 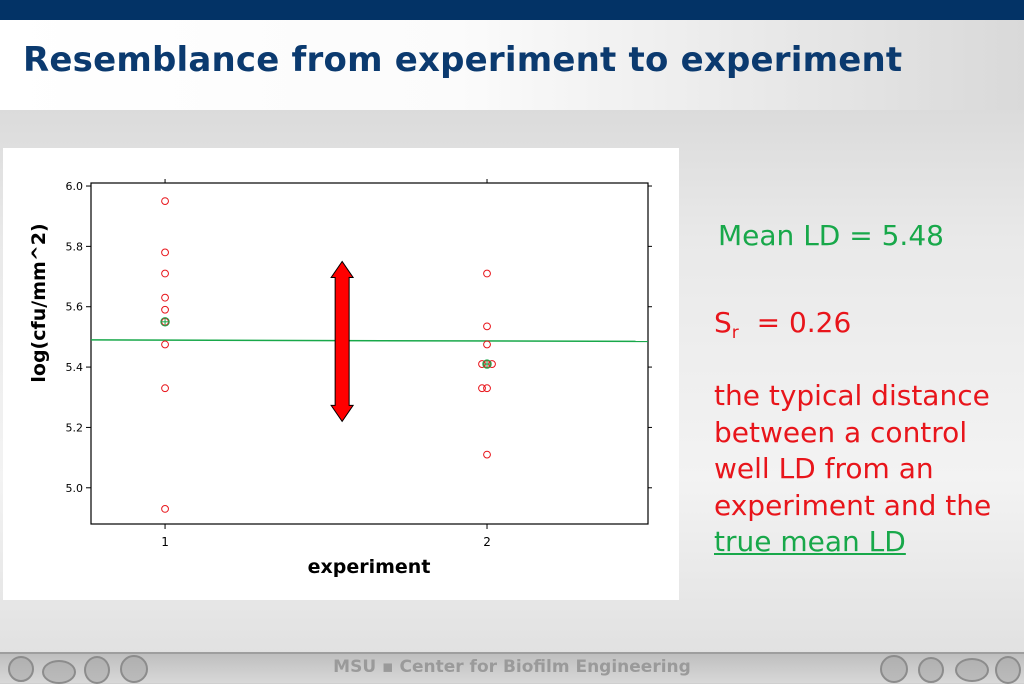 I want to click on x-tick-label: 2, so click(x=487, y=542).